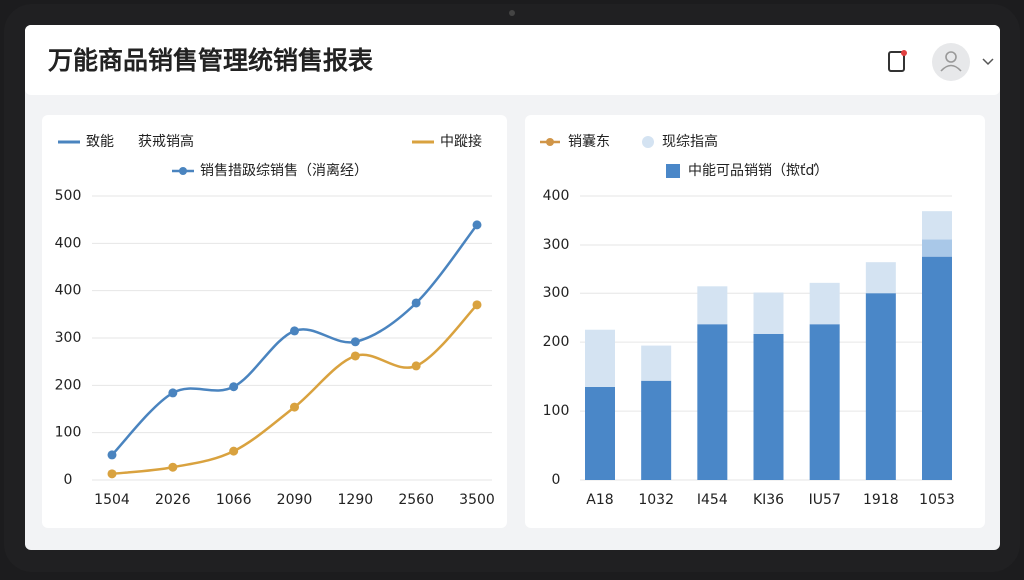  What do you see at coordinates (461, 141) in the screenshot?
I see `legend-label: 中蹤接` at bounding box center [461, 141].